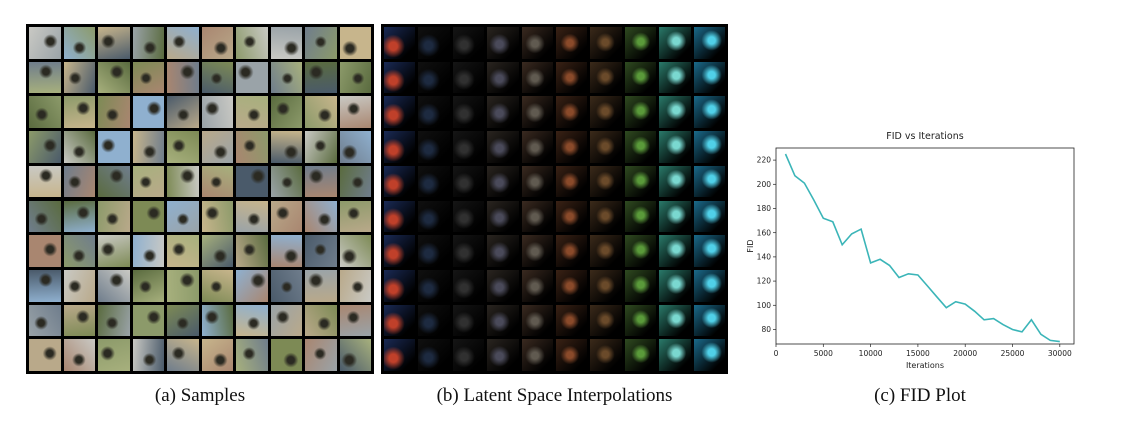 The width and height of the screenshot is (1129, 426). Describe the element at coordinates (776, 353) in the screenshot. I see `x-tick-label: 0` at that location.